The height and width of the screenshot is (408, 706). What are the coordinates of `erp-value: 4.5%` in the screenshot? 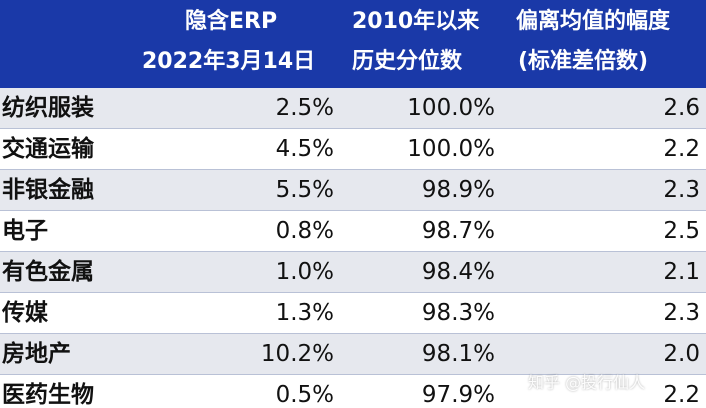 It's located at (304, 149).